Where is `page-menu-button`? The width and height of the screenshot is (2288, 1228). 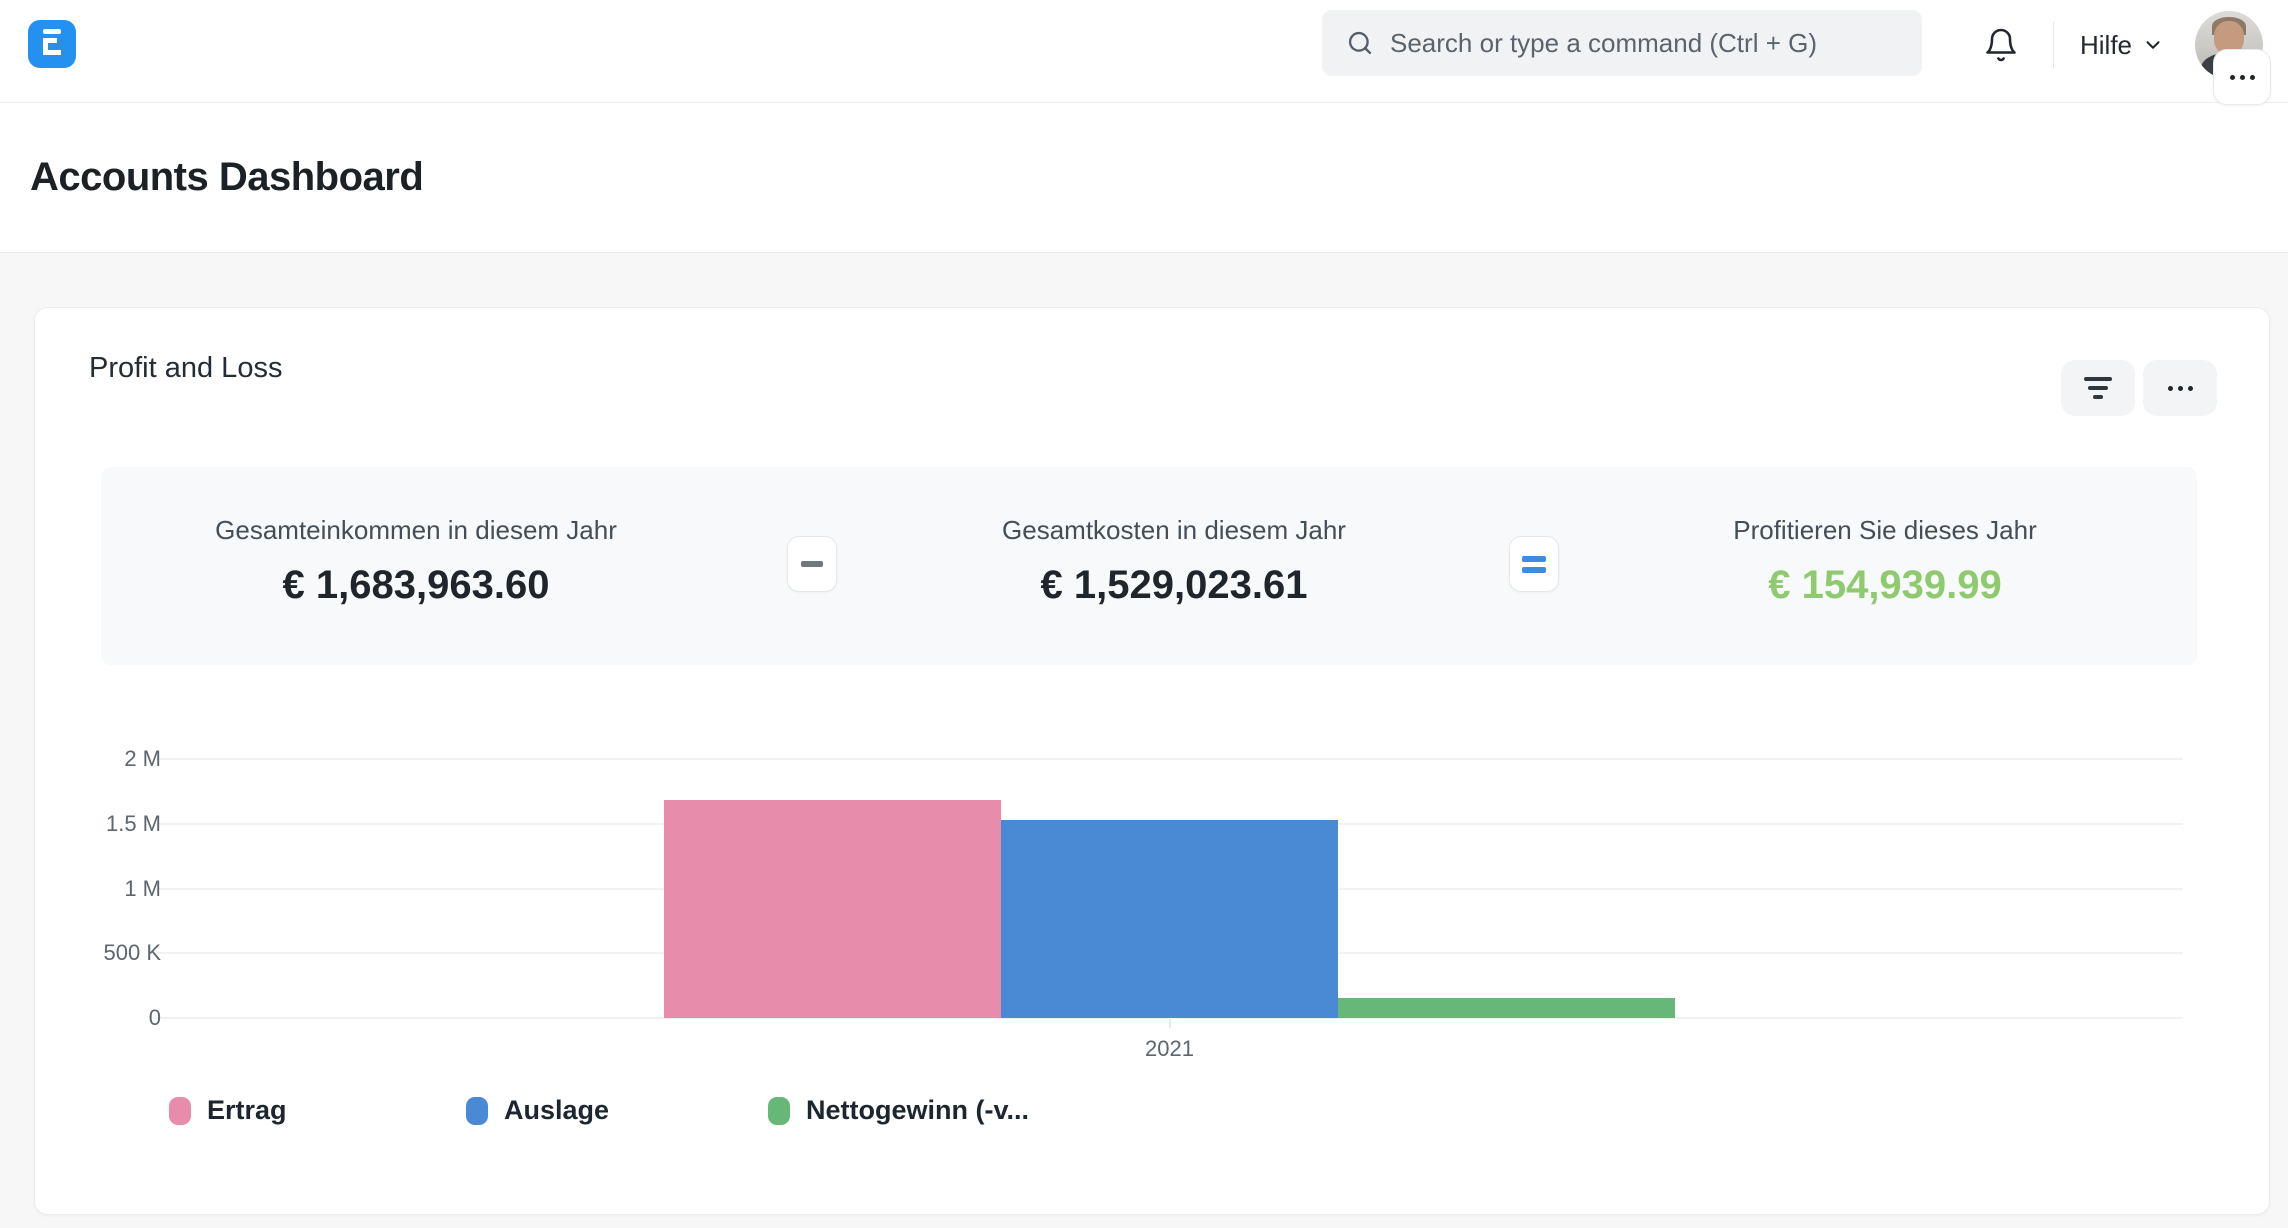 page-menu-button is located at coordinates (2242, 77).